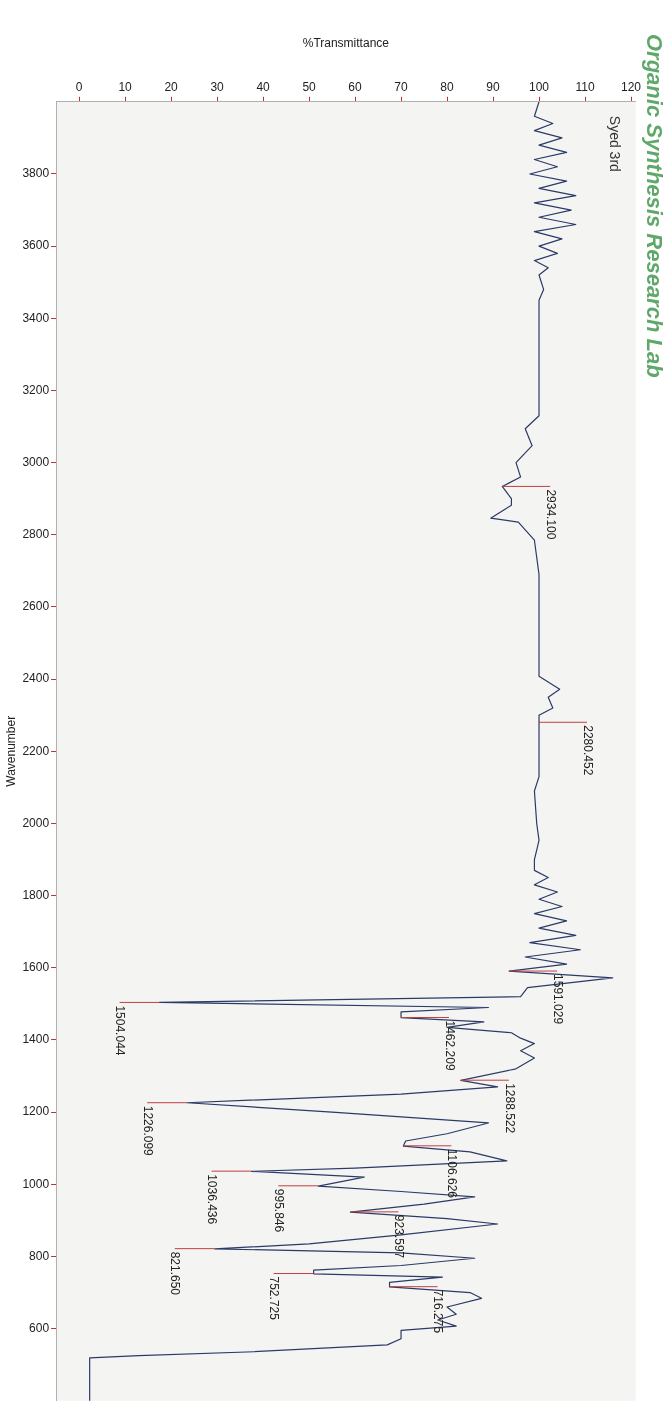 Image resolution: width=672 pixels, height=1410 pixels. What do you see at coordinates (36, 389) in the screenshot?
I see `y-tick-label: 3200` at bounding box center [36, 389].